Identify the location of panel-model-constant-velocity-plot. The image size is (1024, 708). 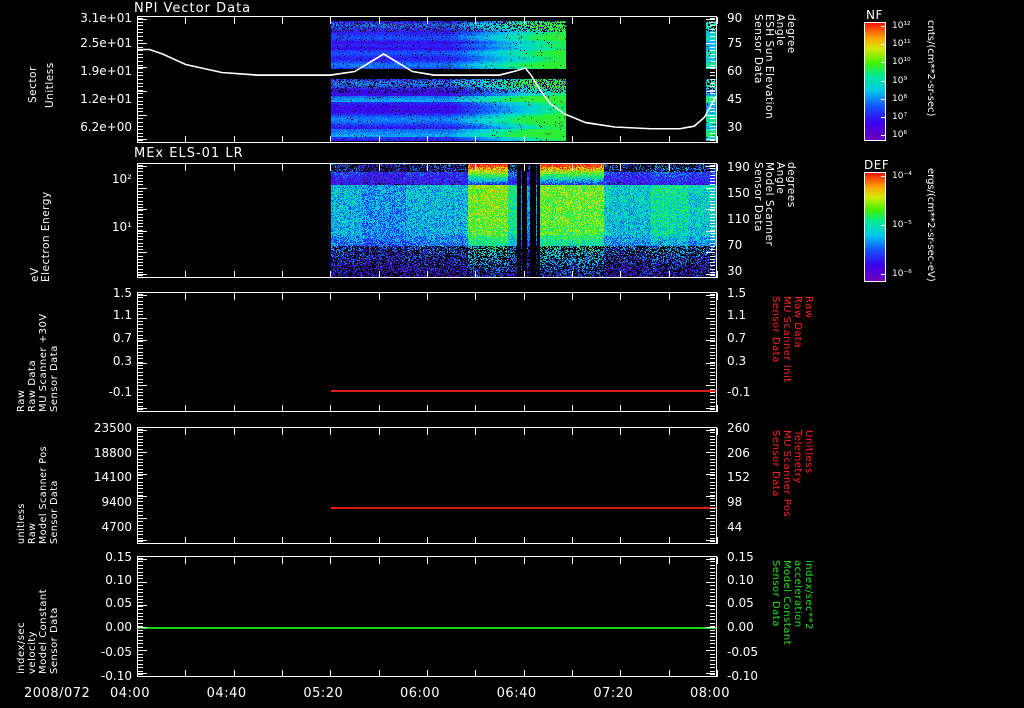
(427, 616).